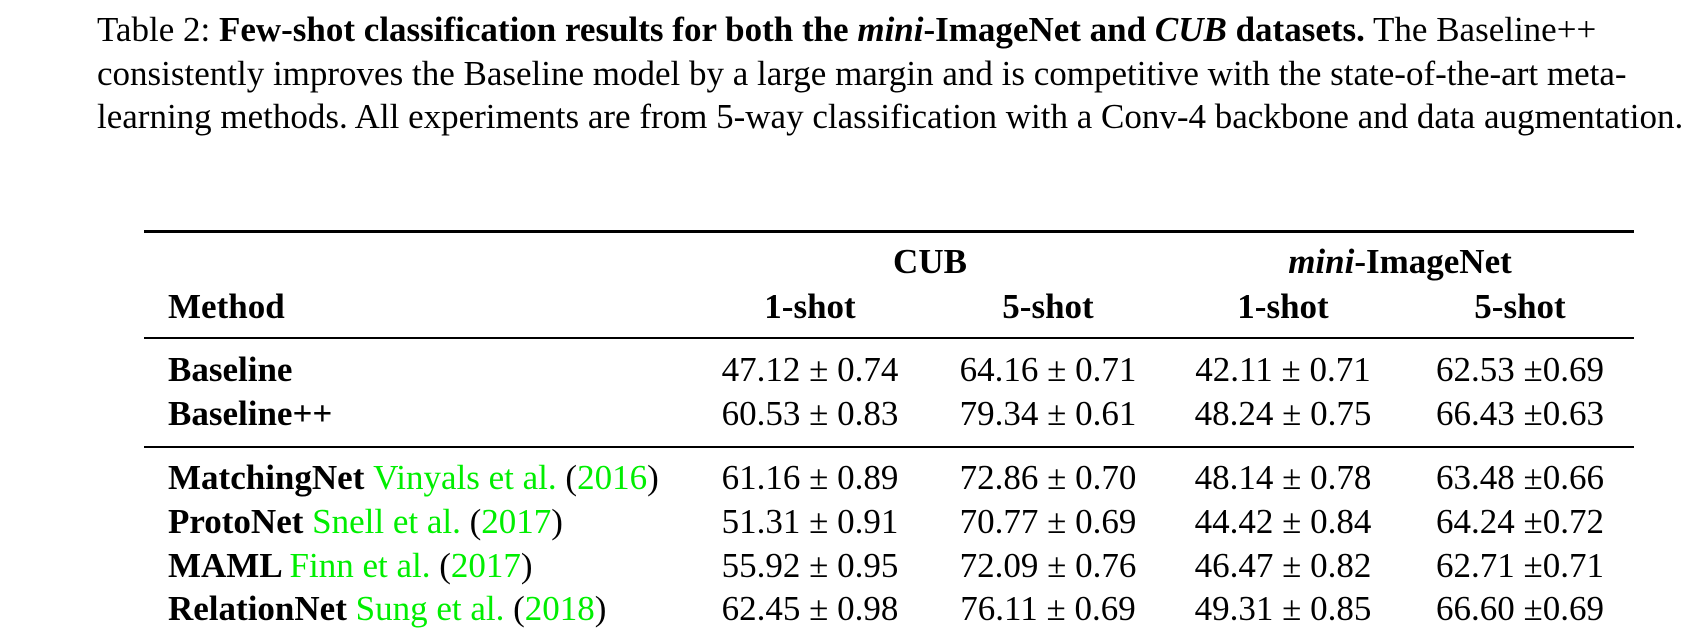  What do you see at coordinates (810, 306) in the screenshot?
I see `column-header-cub-1shot: 1-shot` at bounding box center [810, 306].